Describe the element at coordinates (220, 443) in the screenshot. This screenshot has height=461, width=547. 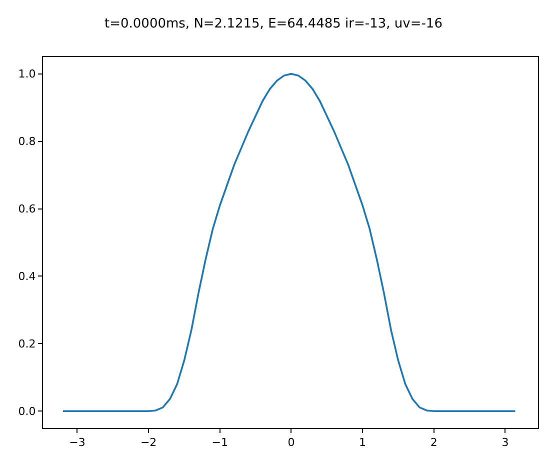
I see `x-tick-label: −1` at that location.